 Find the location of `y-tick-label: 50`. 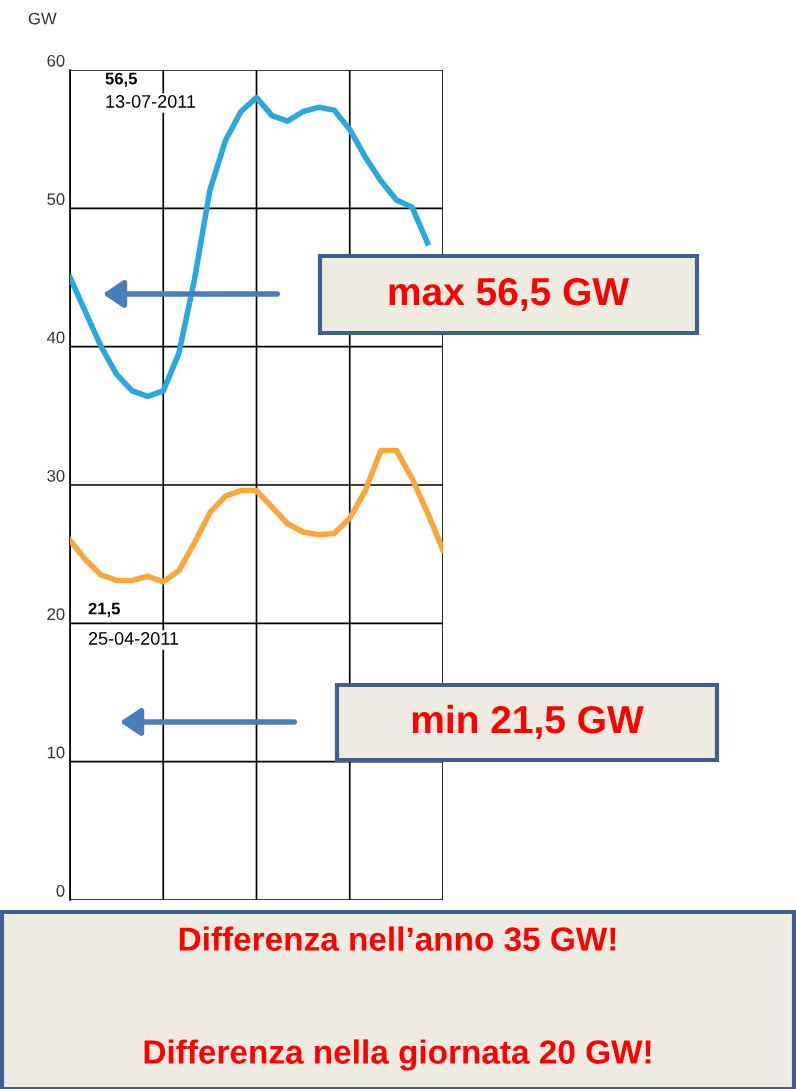

y-tick-label: 50 is located at coordinates (56, 199).